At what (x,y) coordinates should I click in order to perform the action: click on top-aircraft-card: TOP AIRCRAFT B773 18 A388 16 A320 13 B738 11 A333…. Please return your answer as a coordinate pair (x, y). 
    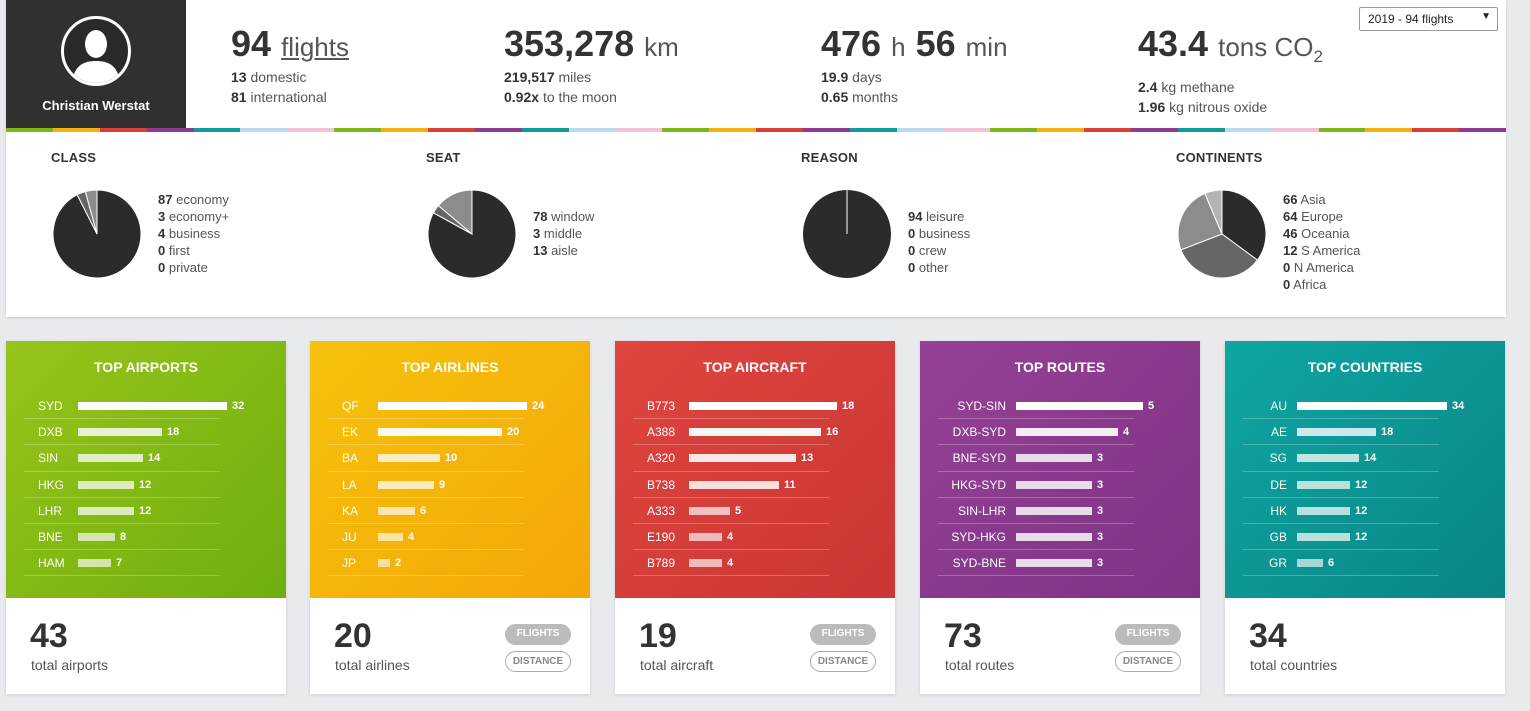
    Looking at the image, I should click on (755, 517).